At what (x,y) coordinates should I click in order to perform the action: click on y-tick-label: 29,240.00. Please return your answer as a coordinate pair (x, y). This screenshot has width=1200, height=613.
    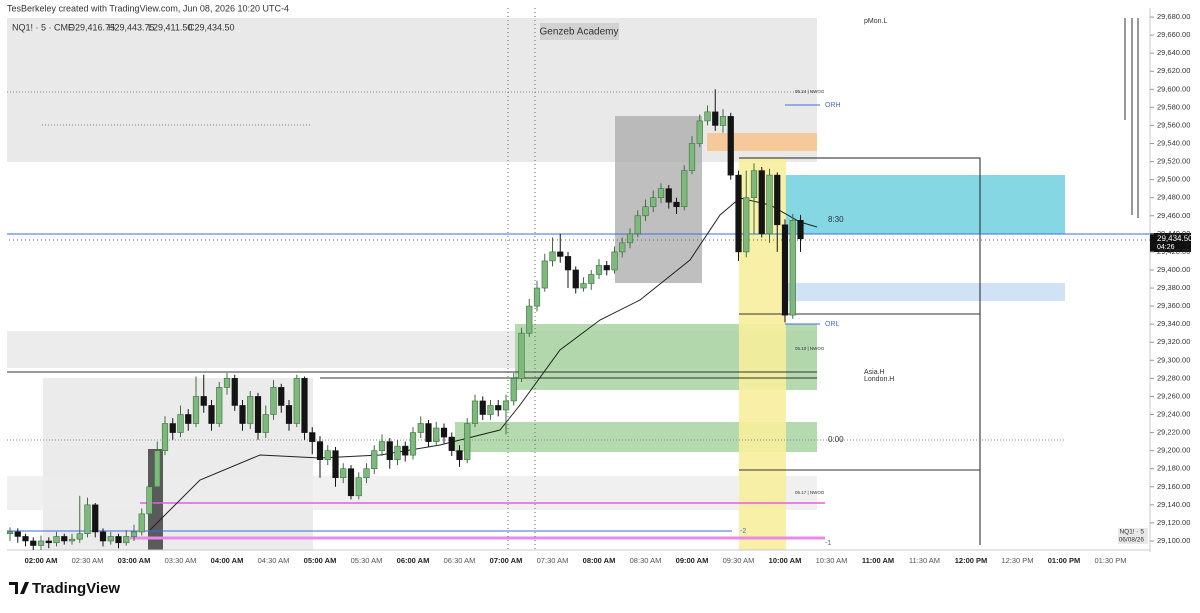
    Looking at the image, I should click on (1173, 413).